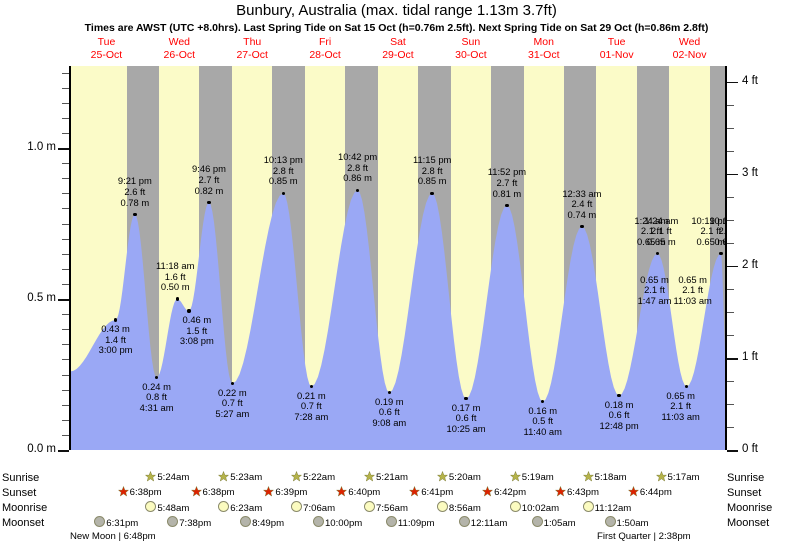  What do you see at coordinates (458, 477) in the screenshot?
I see `sunrise-cell: 5:20am` at bounding box center [458, 477].